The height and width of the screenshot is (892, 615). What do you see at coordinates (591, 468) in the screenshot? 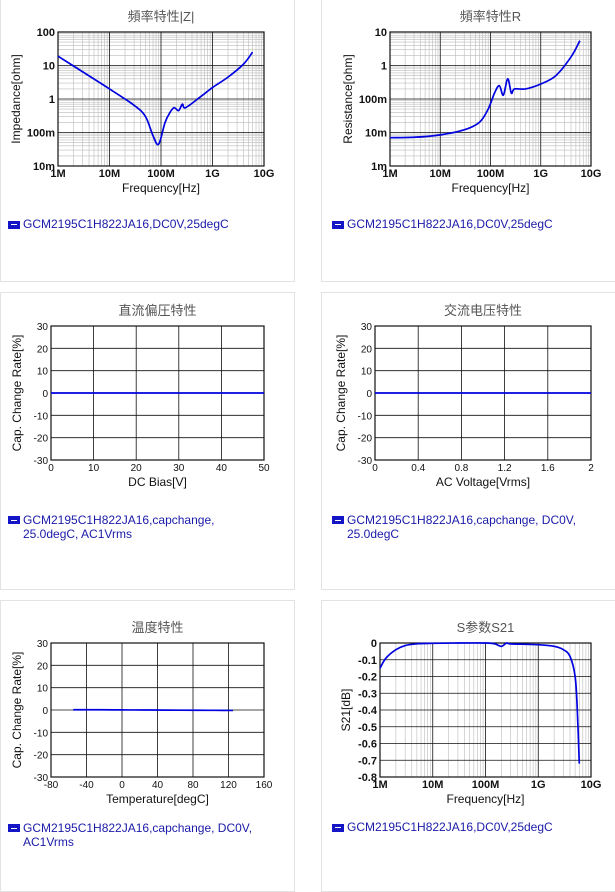
I see `x-tick-label: 2` at bounding box center [591, 468].